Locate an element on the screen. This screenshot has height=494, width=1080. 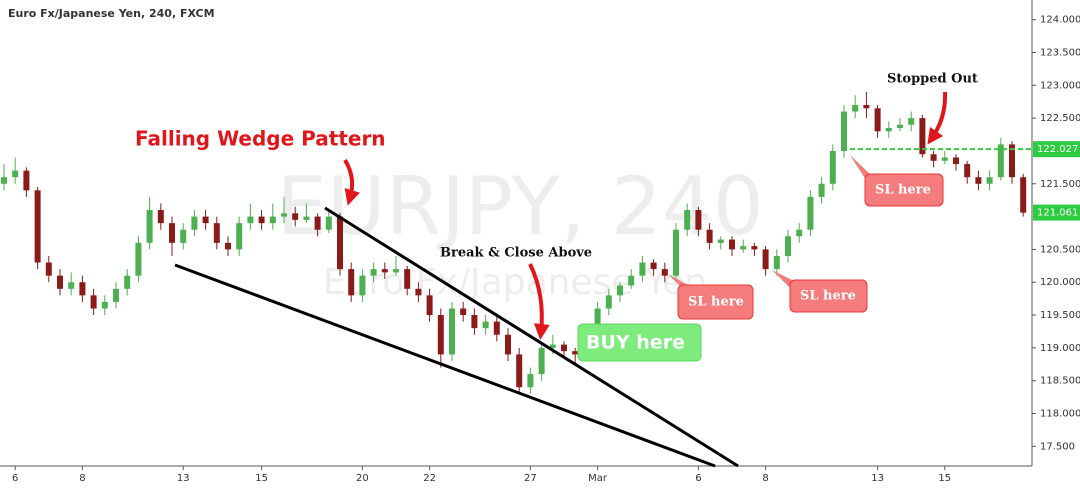
y-tick-label: 120.000 is located at coordinates (1060, 282).